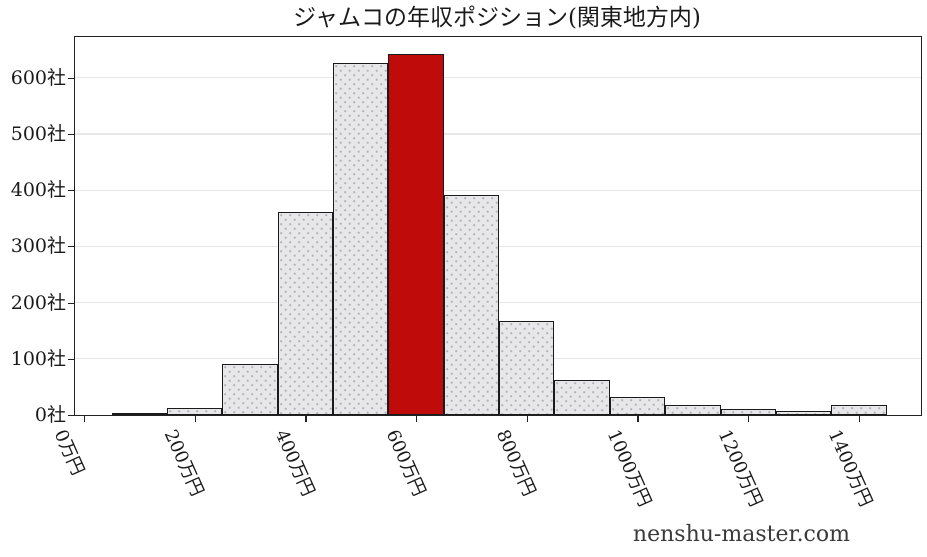  I want to click on y-axis-tick-label: 500社, so click(38, 134).